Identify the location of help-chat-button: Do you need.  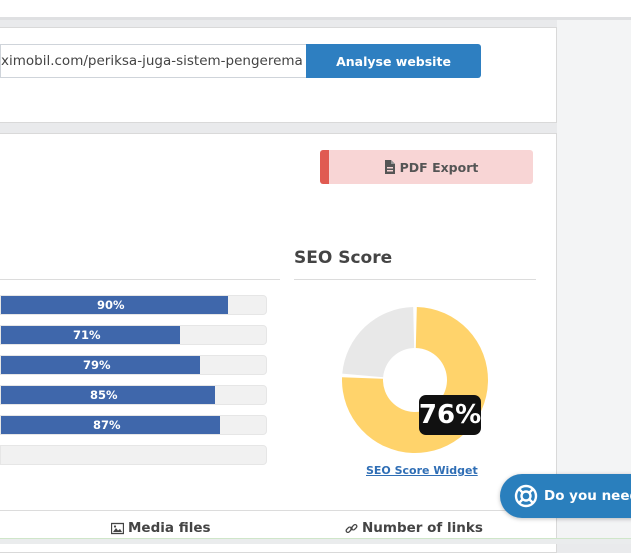
(565, 496).